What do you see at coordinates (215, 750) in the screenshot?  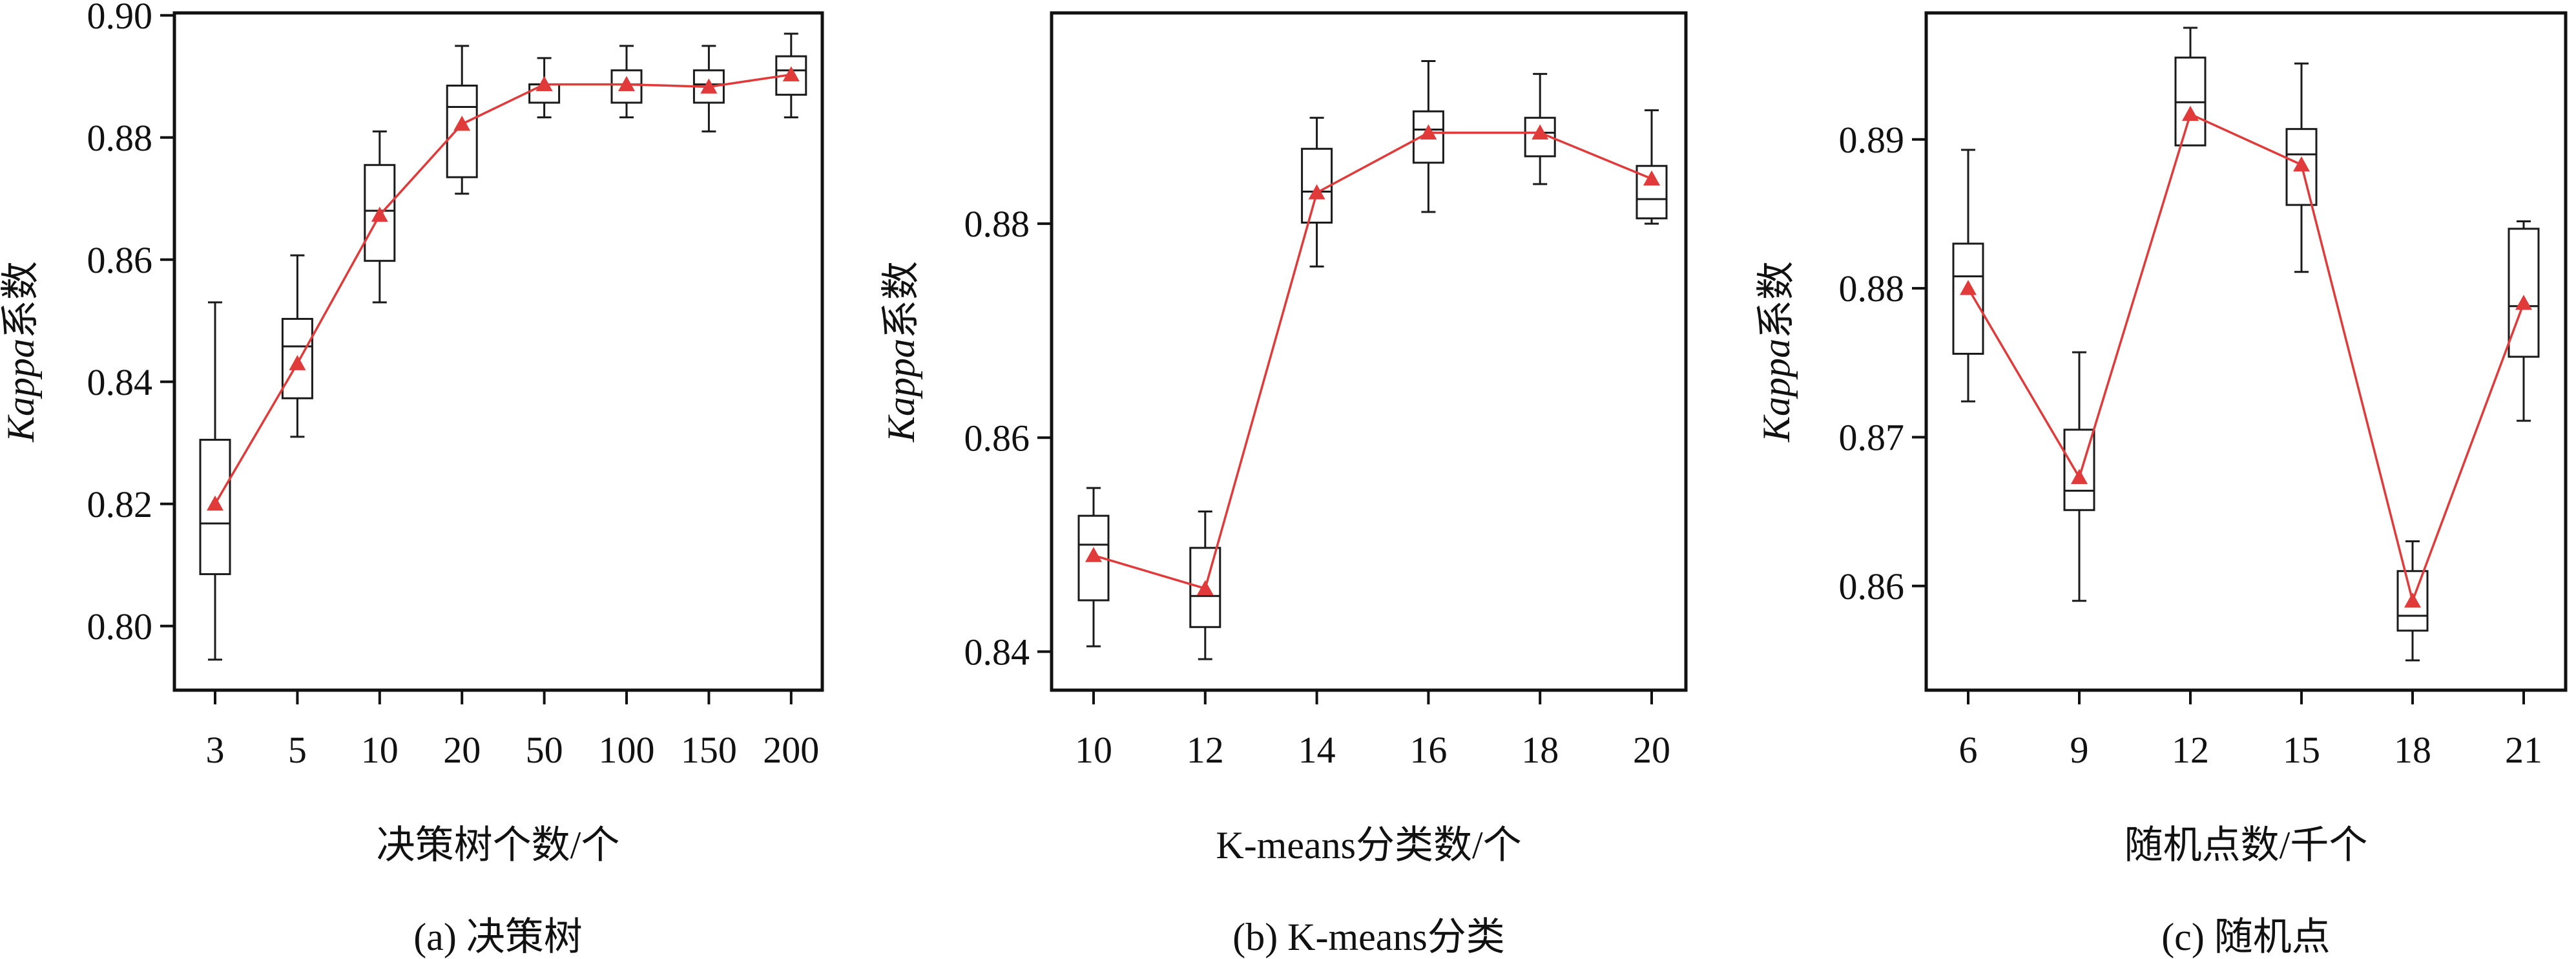 I see `x-tick-label: 3` at bounding box center [215, 750].